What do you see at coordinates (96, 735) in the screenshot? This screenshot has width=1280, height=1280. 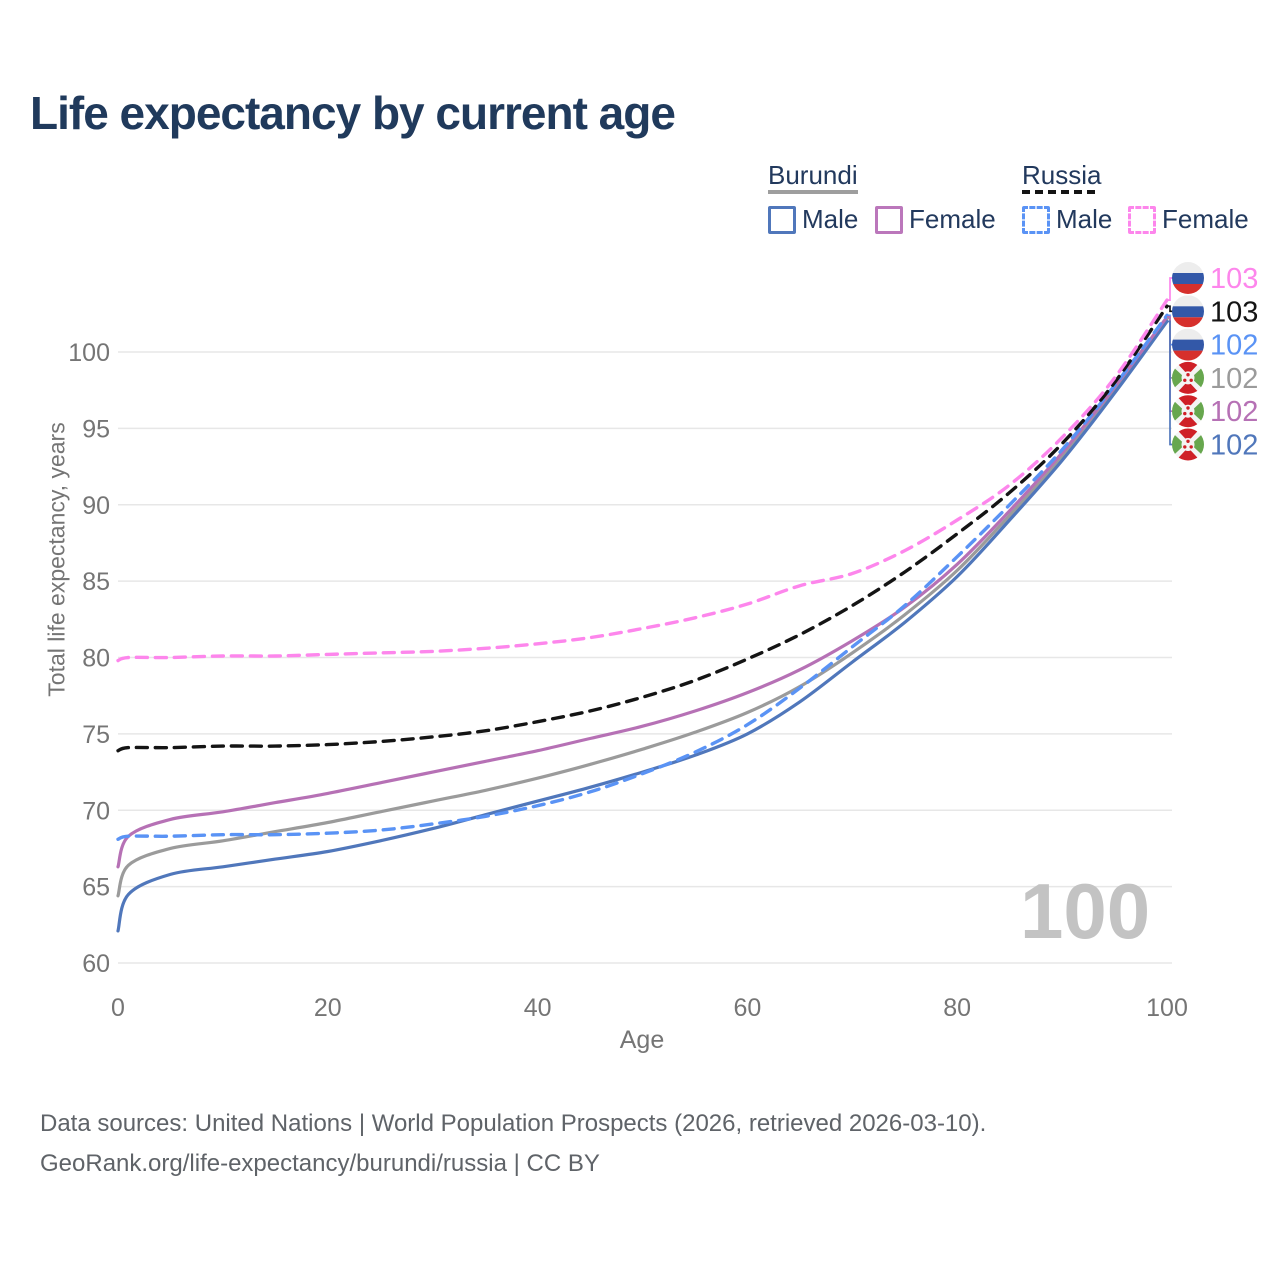 I see `y-tick-label: 75` at bounding box center [96, 735].